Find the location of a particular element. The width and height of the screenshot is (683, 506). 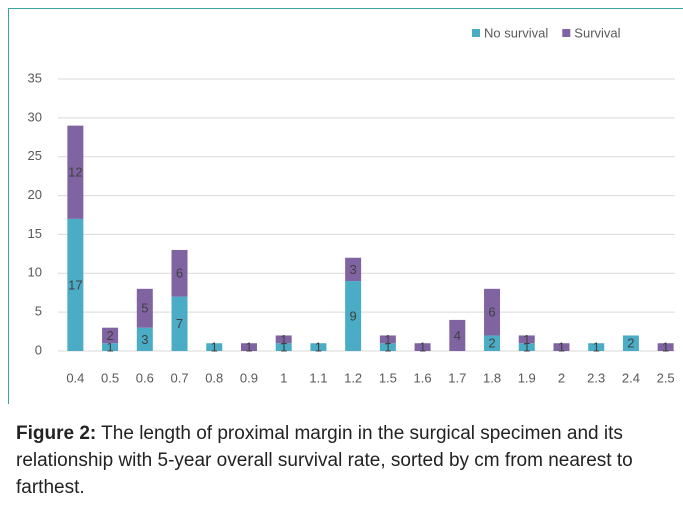

data-label: 4 is located at coordinates (457, 335).